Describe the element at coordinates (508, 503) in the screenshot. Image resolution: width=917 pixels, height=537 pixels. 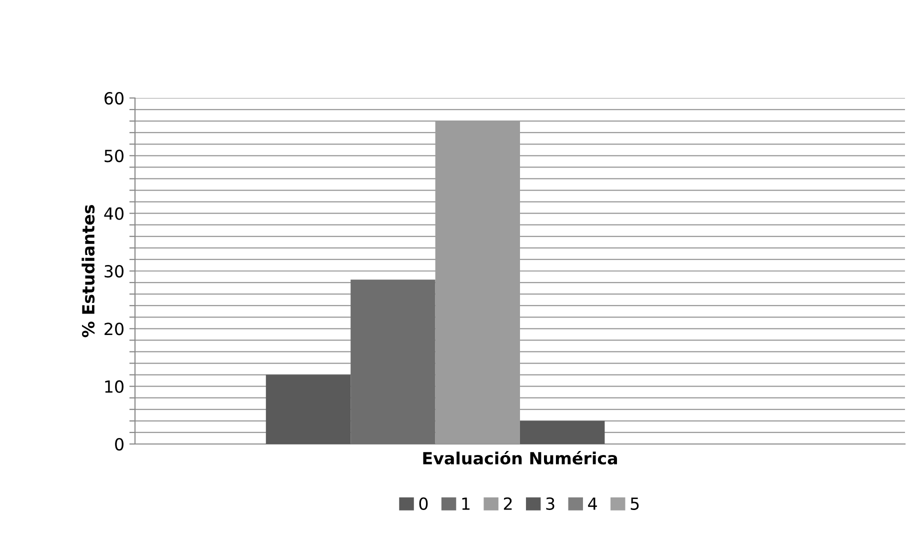
I see `legend-label: 2` at that location.